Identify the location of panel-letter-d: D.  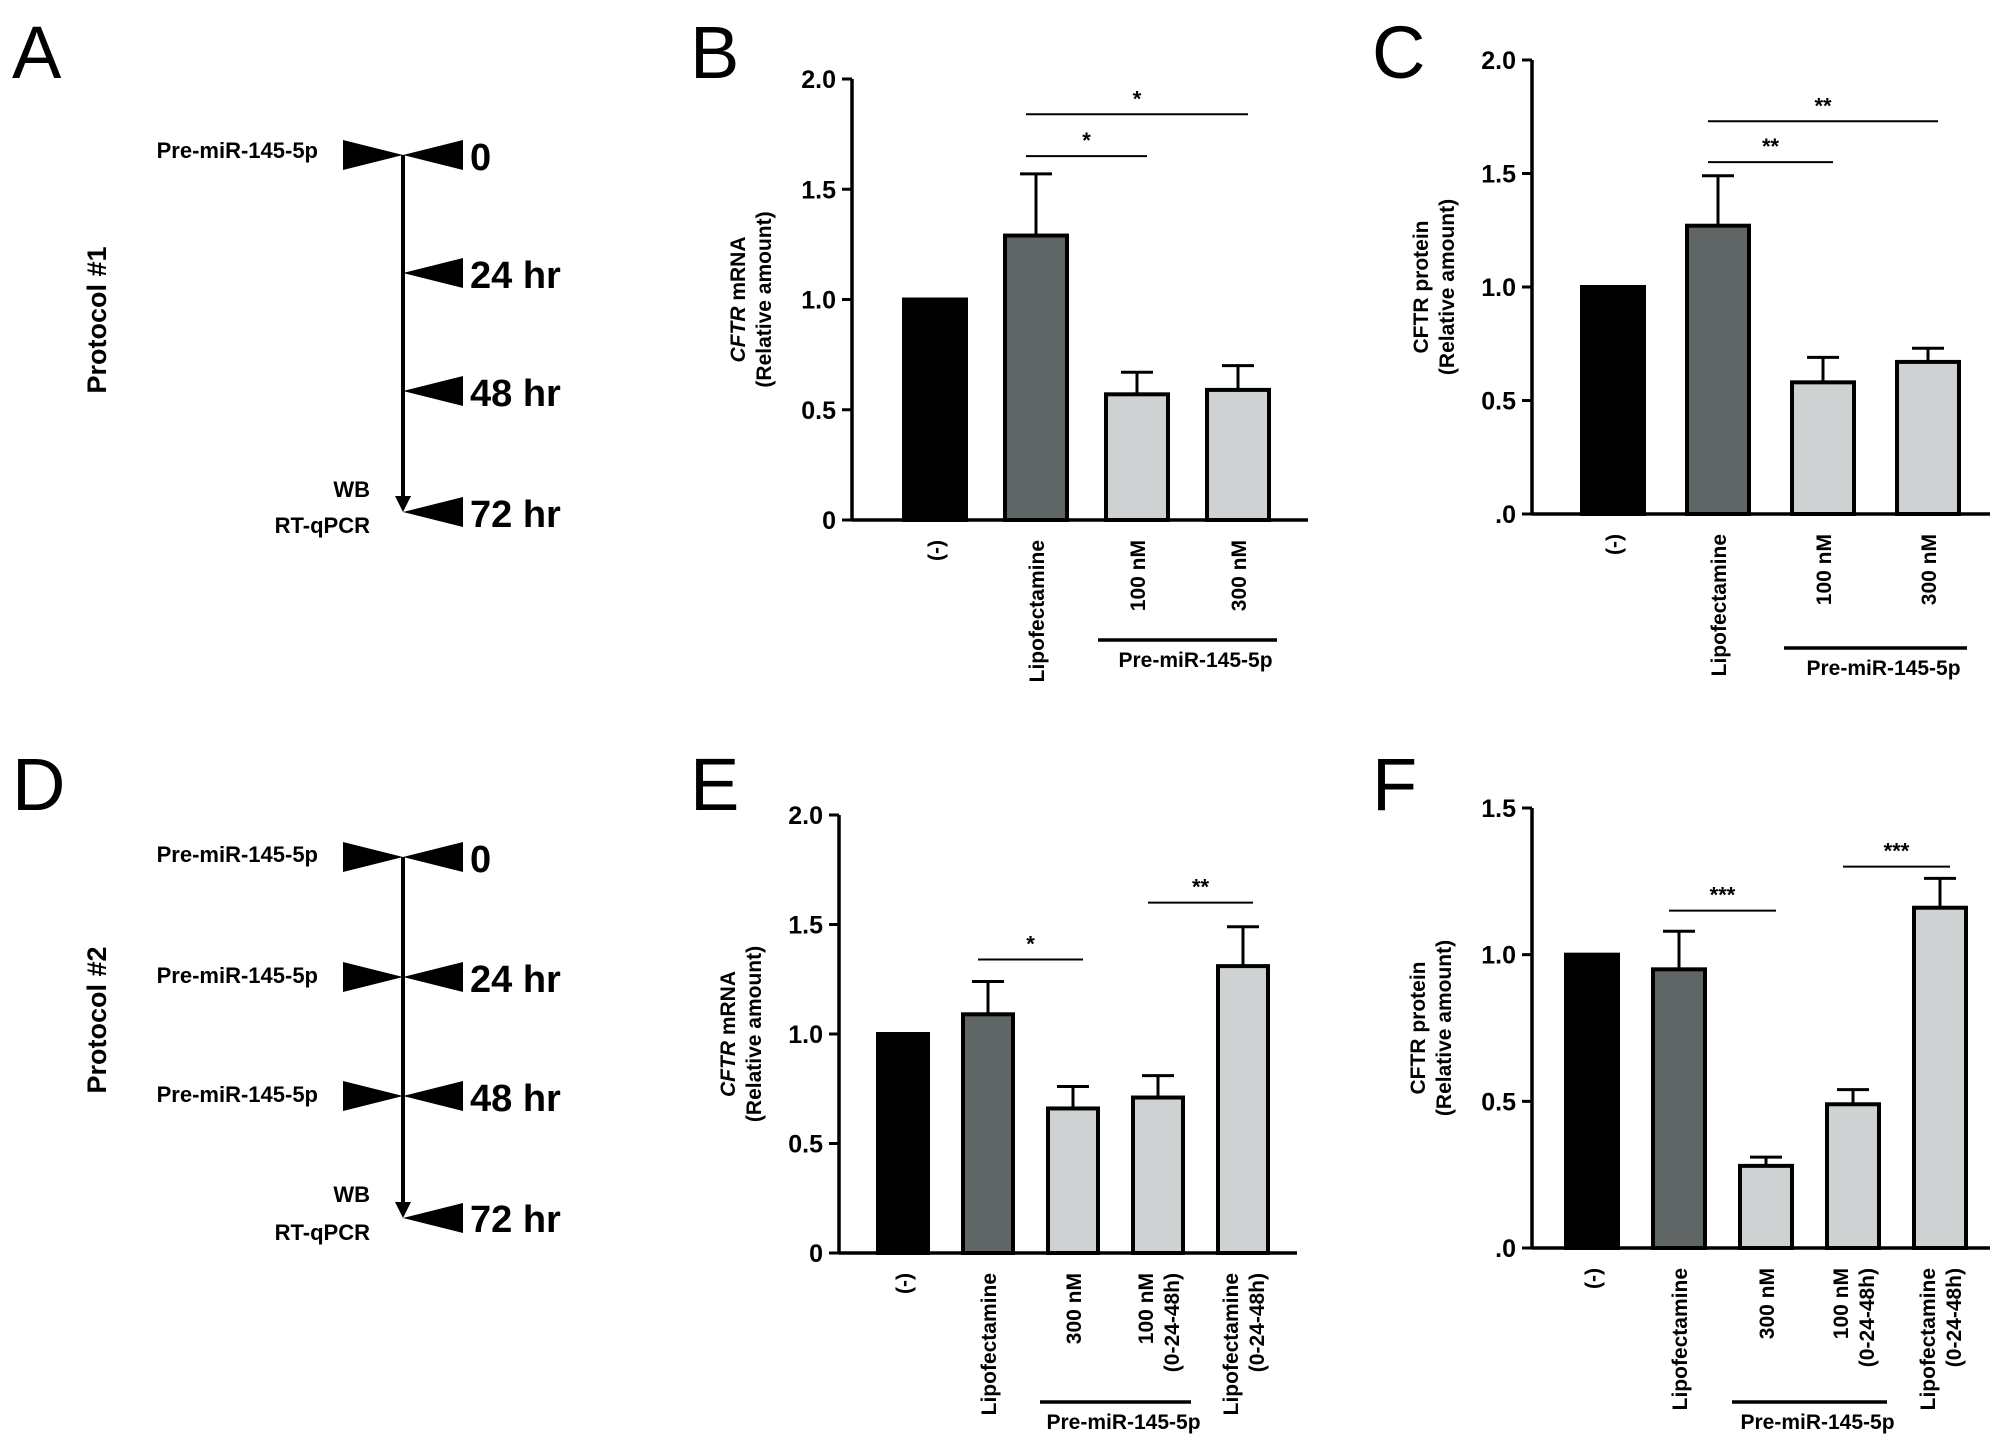
(38, 784).